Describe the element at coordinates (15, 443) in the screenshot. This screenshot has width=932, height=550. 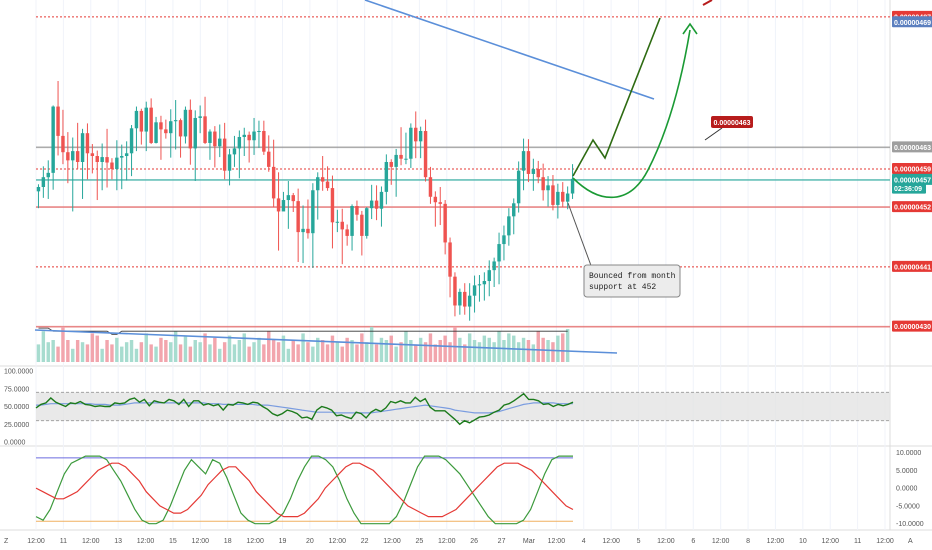
I see `rsi-tick-label: 0.0000` at that location.